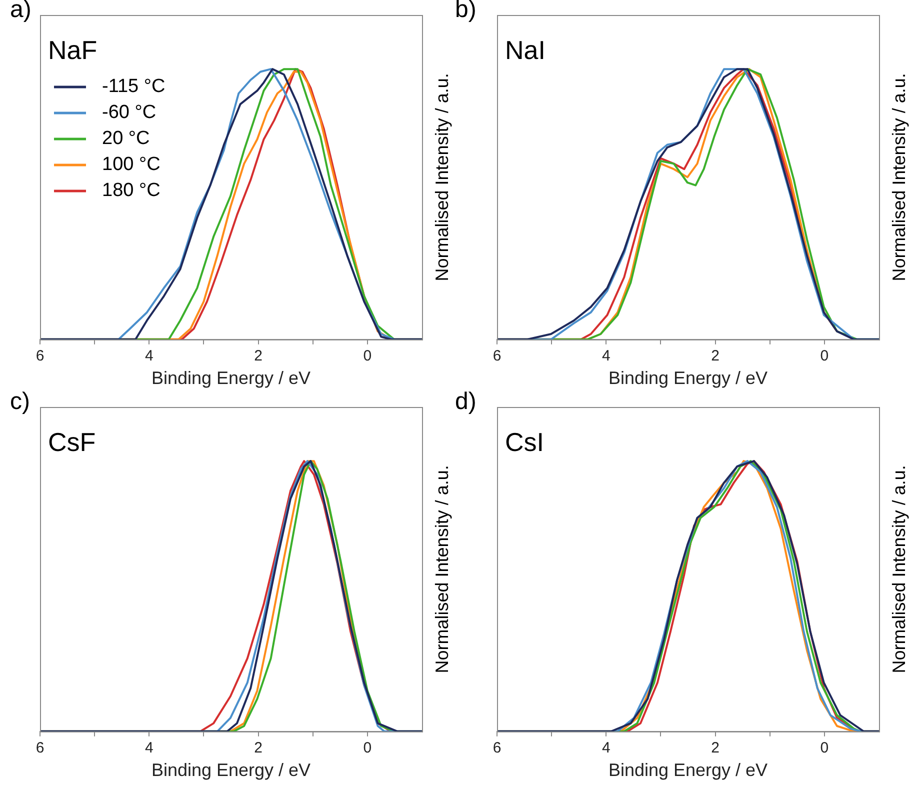 This screenshot has height=787, width=913. What do you see at coordinates (131, 191) in the screenshot?
I see `legend-label: 180 °C` at bounding box center [131, 191].